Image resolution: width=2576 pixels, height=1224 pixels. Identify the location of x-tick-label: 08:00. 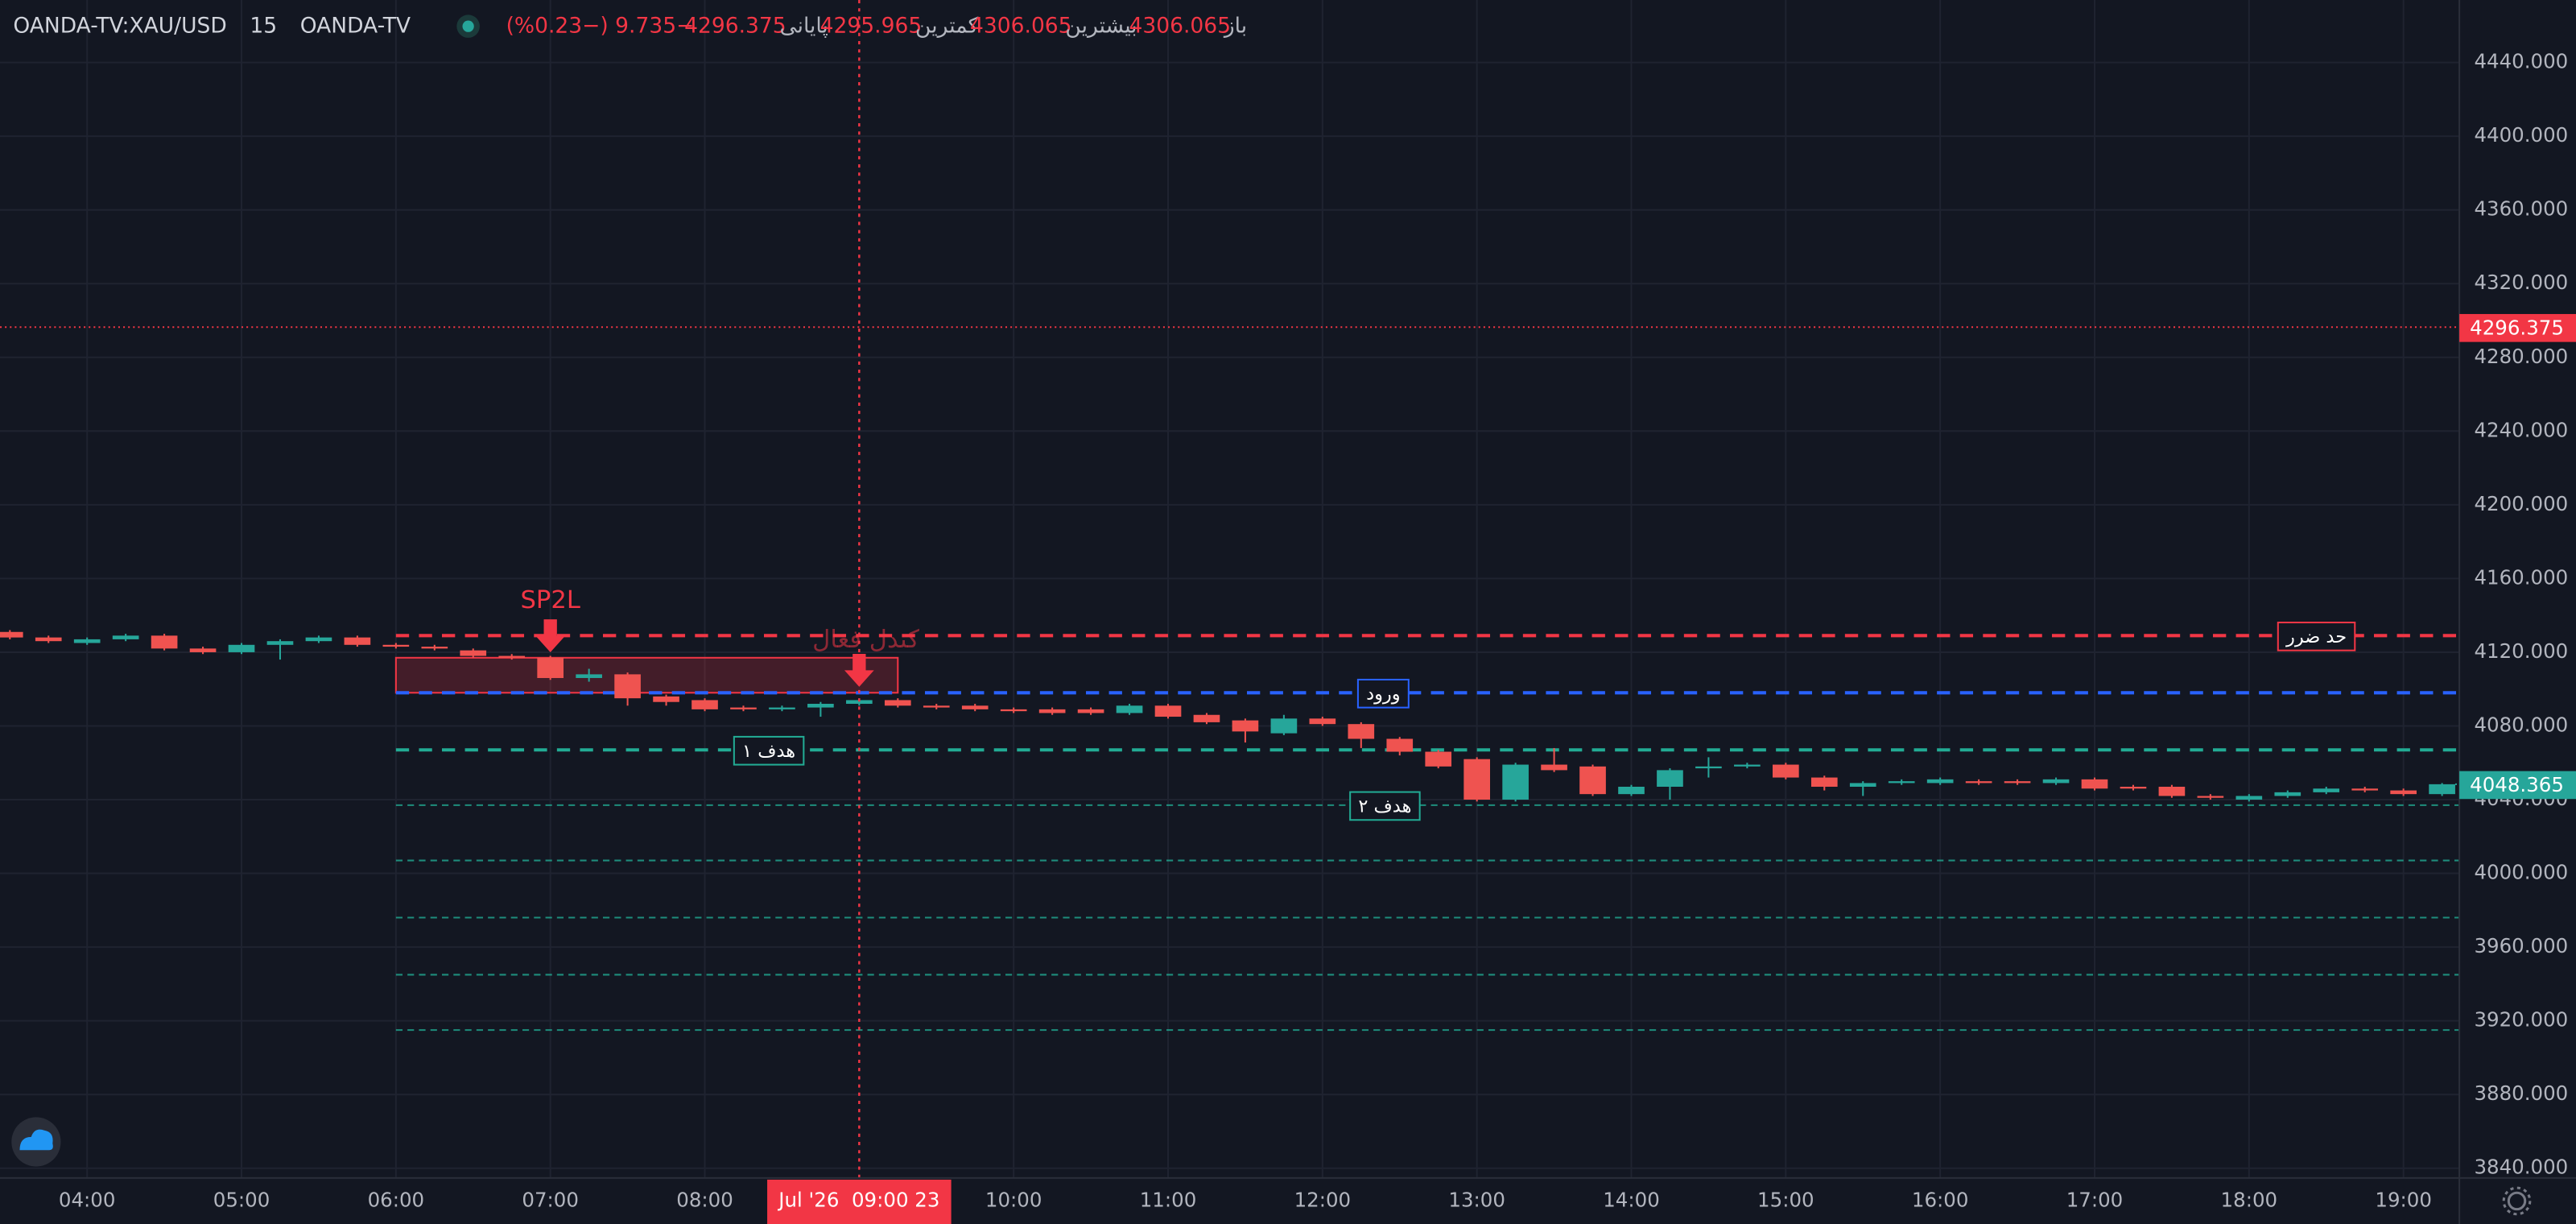
(704, 1199).